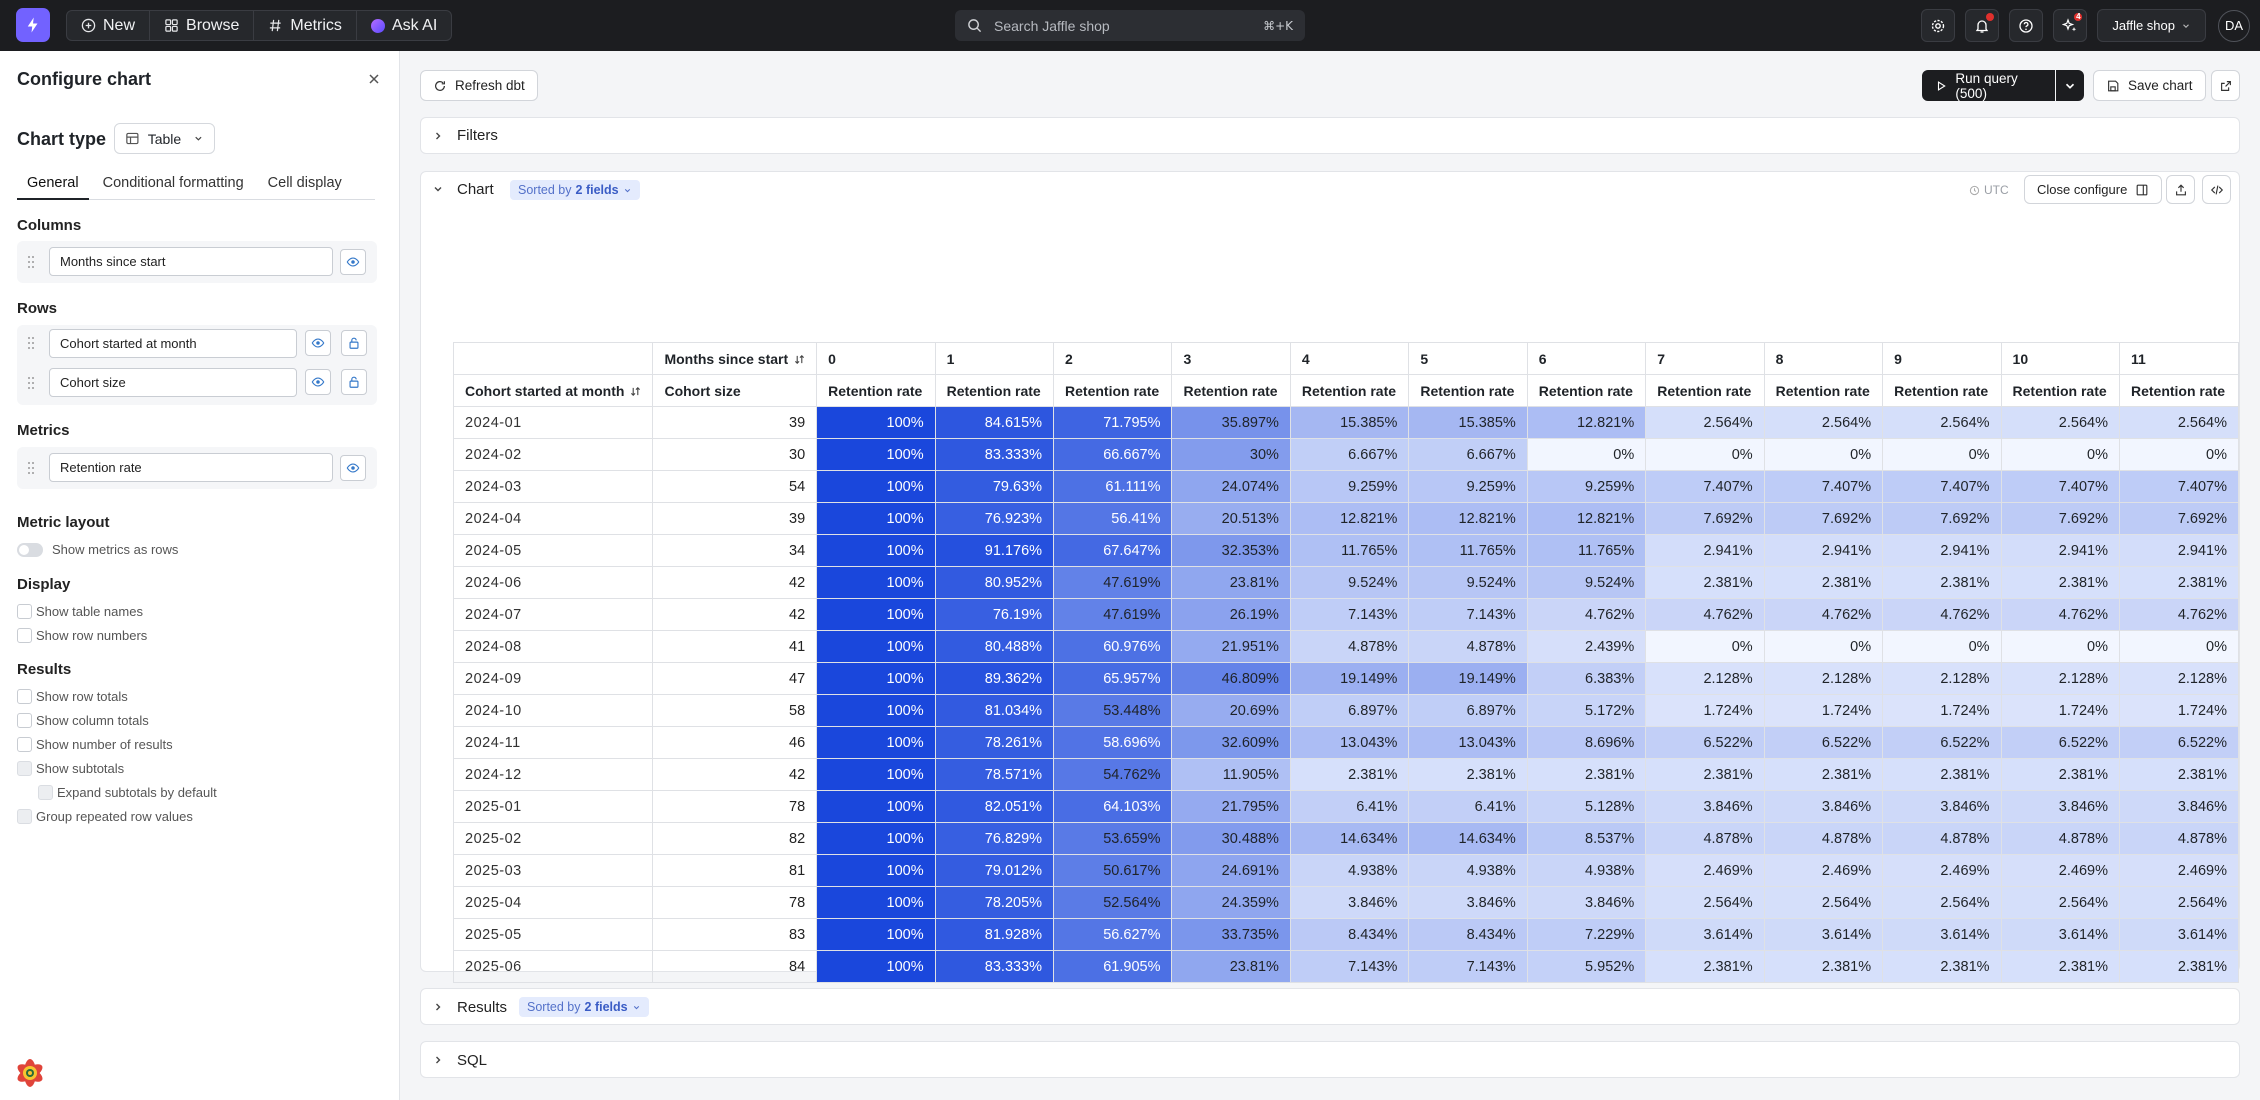  I want to click on cohort-size-cell: 47, so click(735, 678).